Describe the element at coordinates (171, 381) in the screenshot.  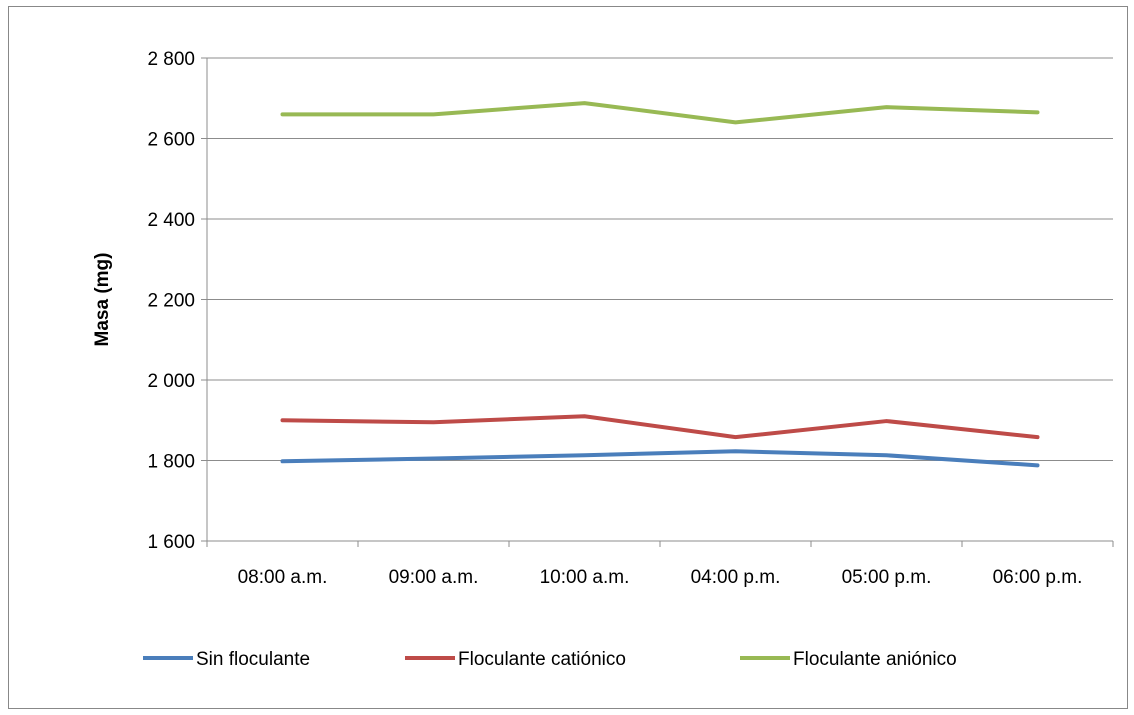
I see `y-tick-label: 2 000` at that location.